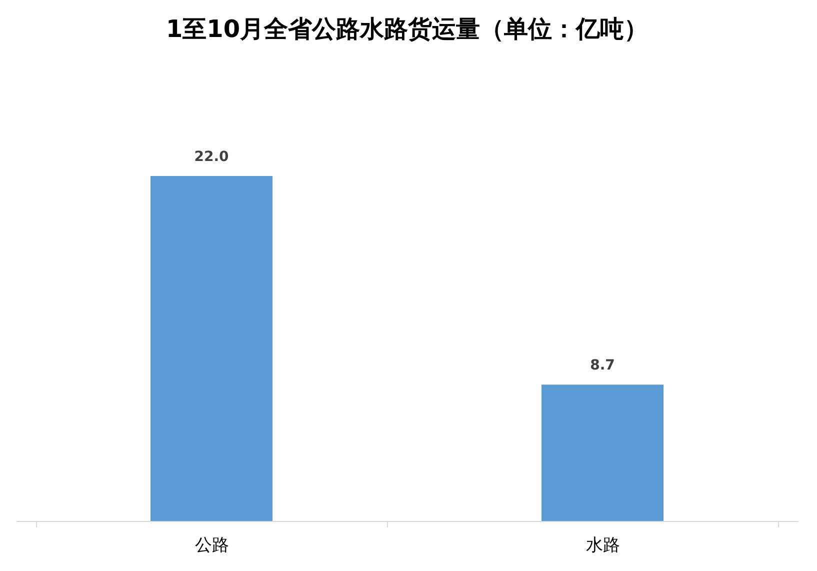 This screenshot has width=817, height=571. Describe the element at coordinates (212, 157) in the screenshot. I see `data-label: 22.0` at that location.